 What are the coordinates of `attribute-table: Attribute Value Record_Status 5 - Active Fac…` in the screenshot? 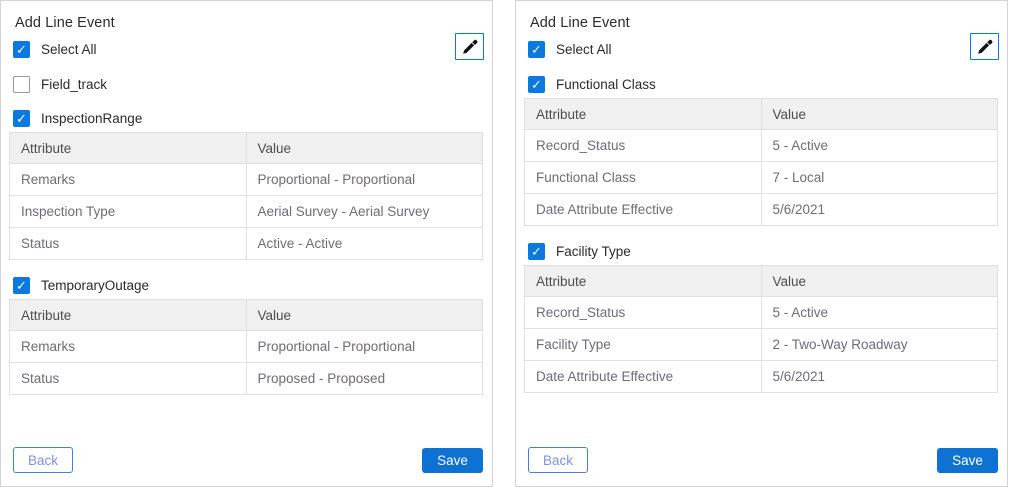 It's located at (761, 329).